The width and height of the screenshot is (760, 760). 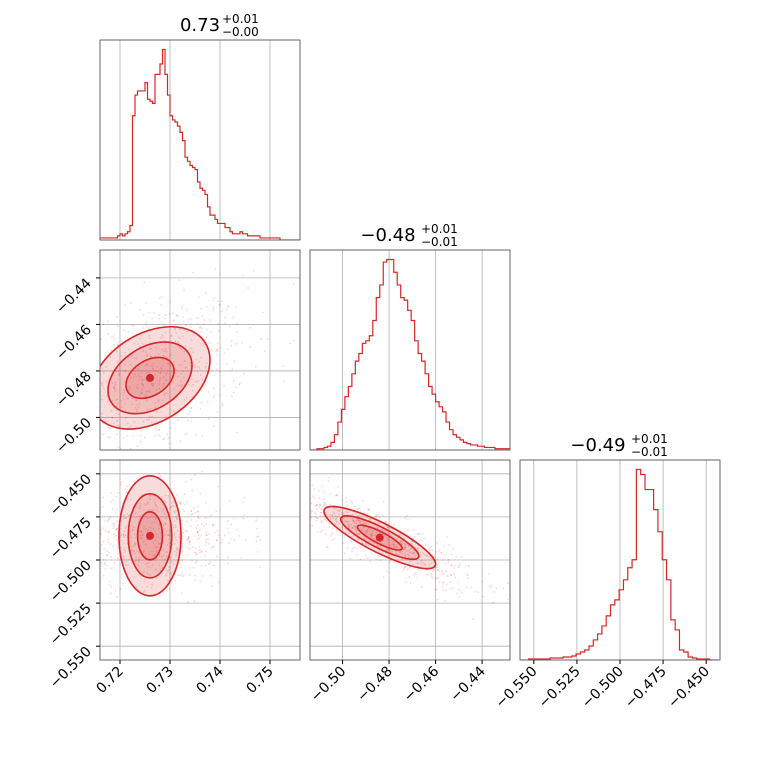 What do you see at coordinates (410, 560) in the screenshot?
I see `panel-frame` at bounding box center [410, 560].